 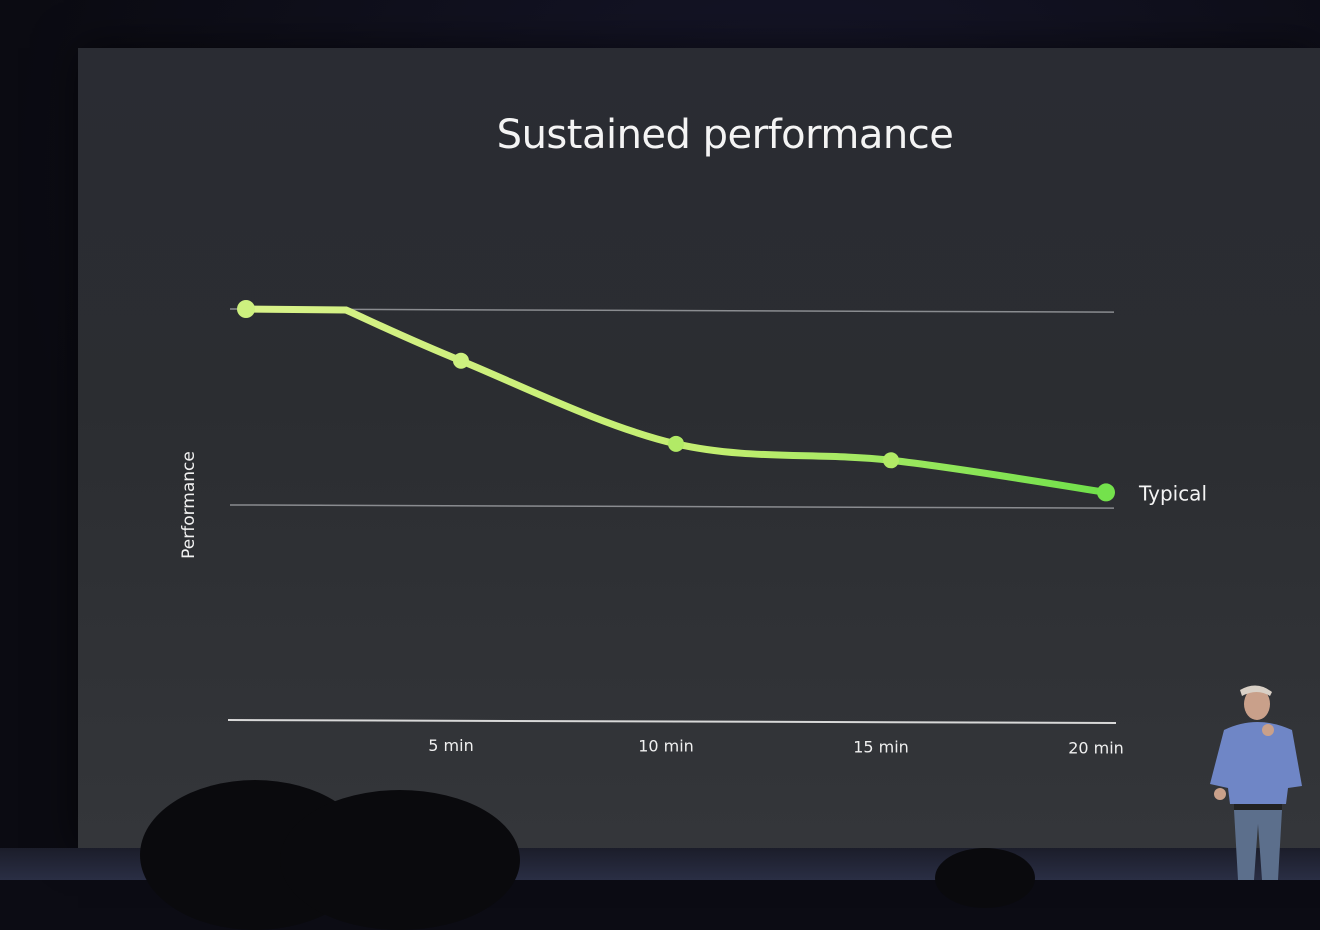 What do you see at coordinates (1256, 782) in the screenshot?
I see `presenter-figure` at bounding box center [1256, 782].